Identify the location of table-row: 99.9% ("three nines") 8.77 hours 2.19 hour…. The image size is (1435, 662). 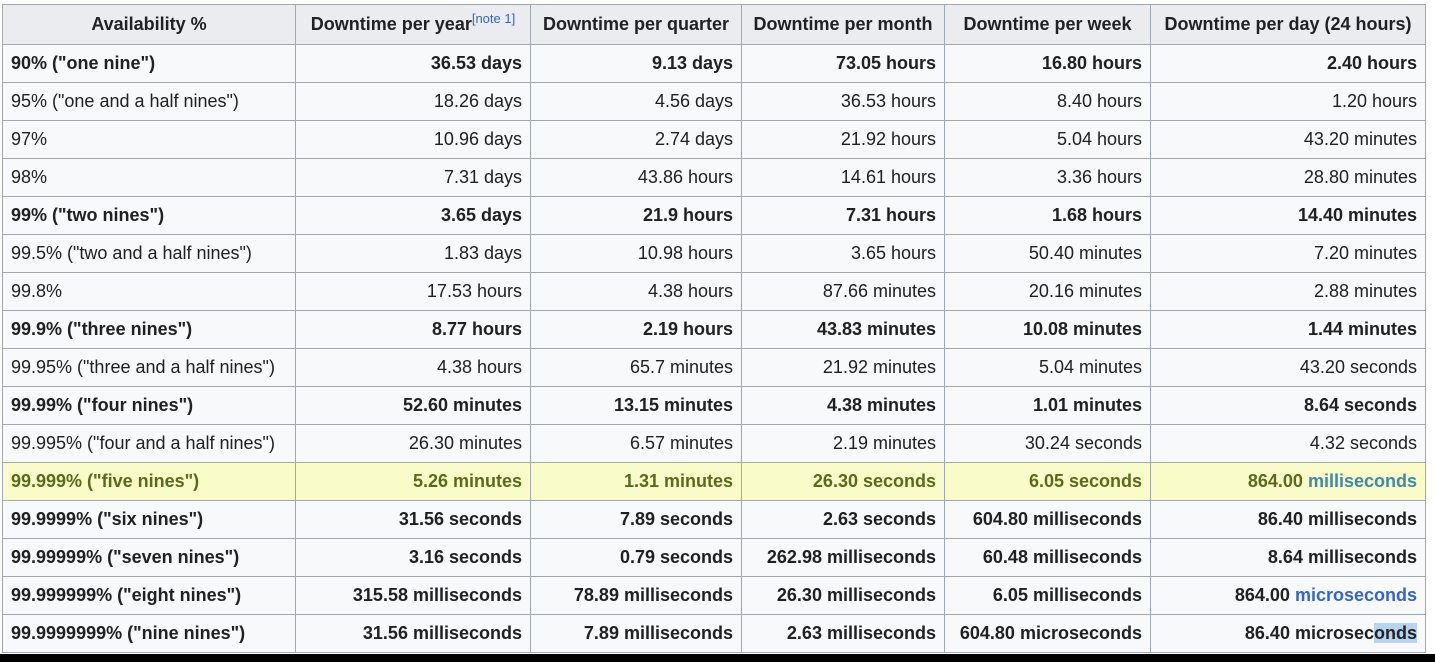
(714, 329).